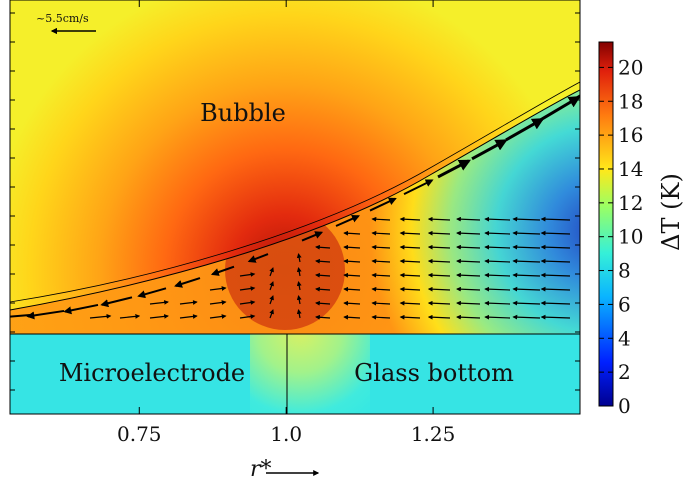 Image resolution: width=697 pixels, height=489 pixels. I want to click on colorbar-tick-label: 10, so click(630, 237).